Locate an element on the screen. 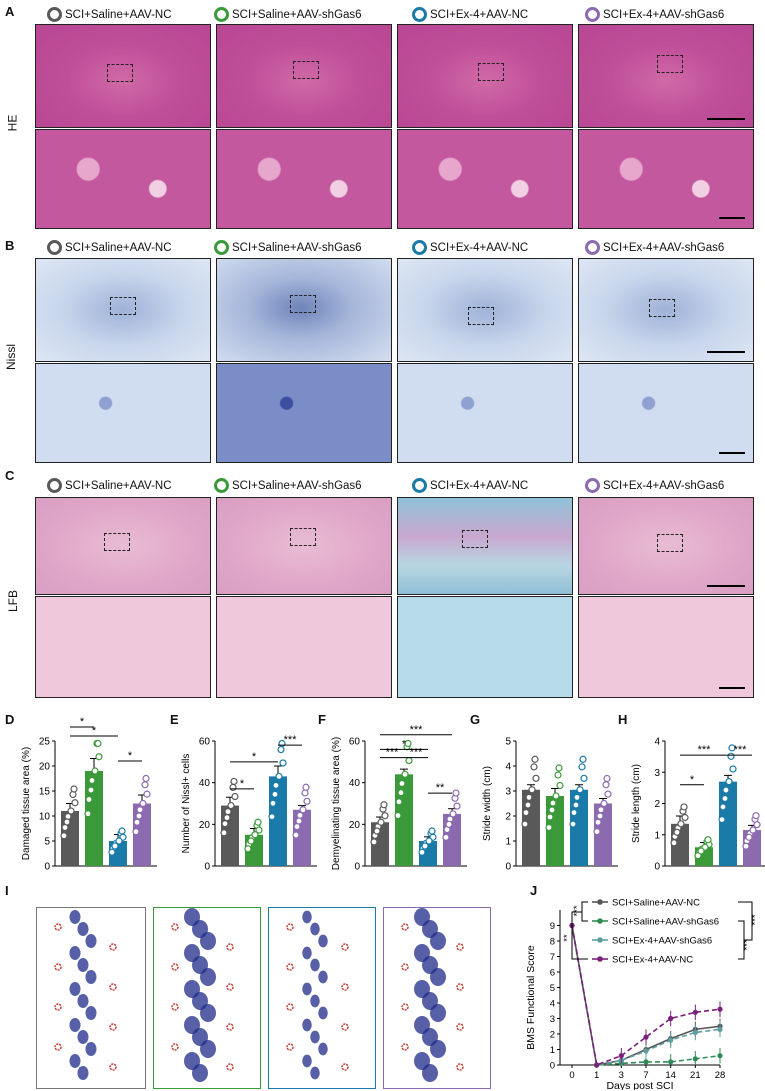 This screenshot has height=1091, width=765. panel-label-c: C is located at coordinates (10, 475).